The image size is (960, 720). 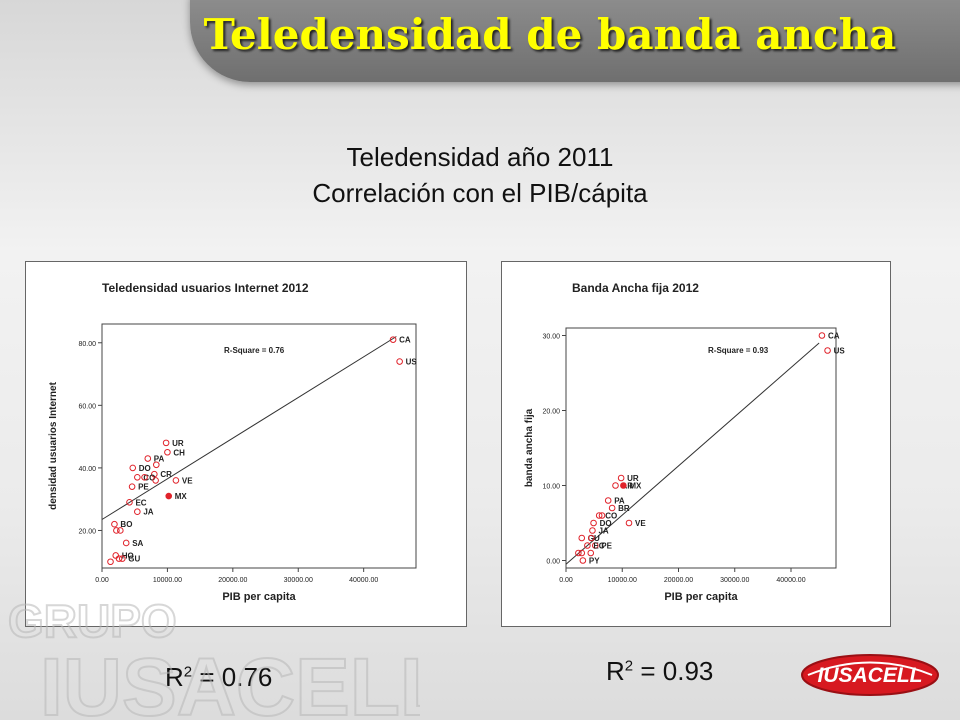 I want to click on y-tick-label: 40.00, so click(x=87, y=469).